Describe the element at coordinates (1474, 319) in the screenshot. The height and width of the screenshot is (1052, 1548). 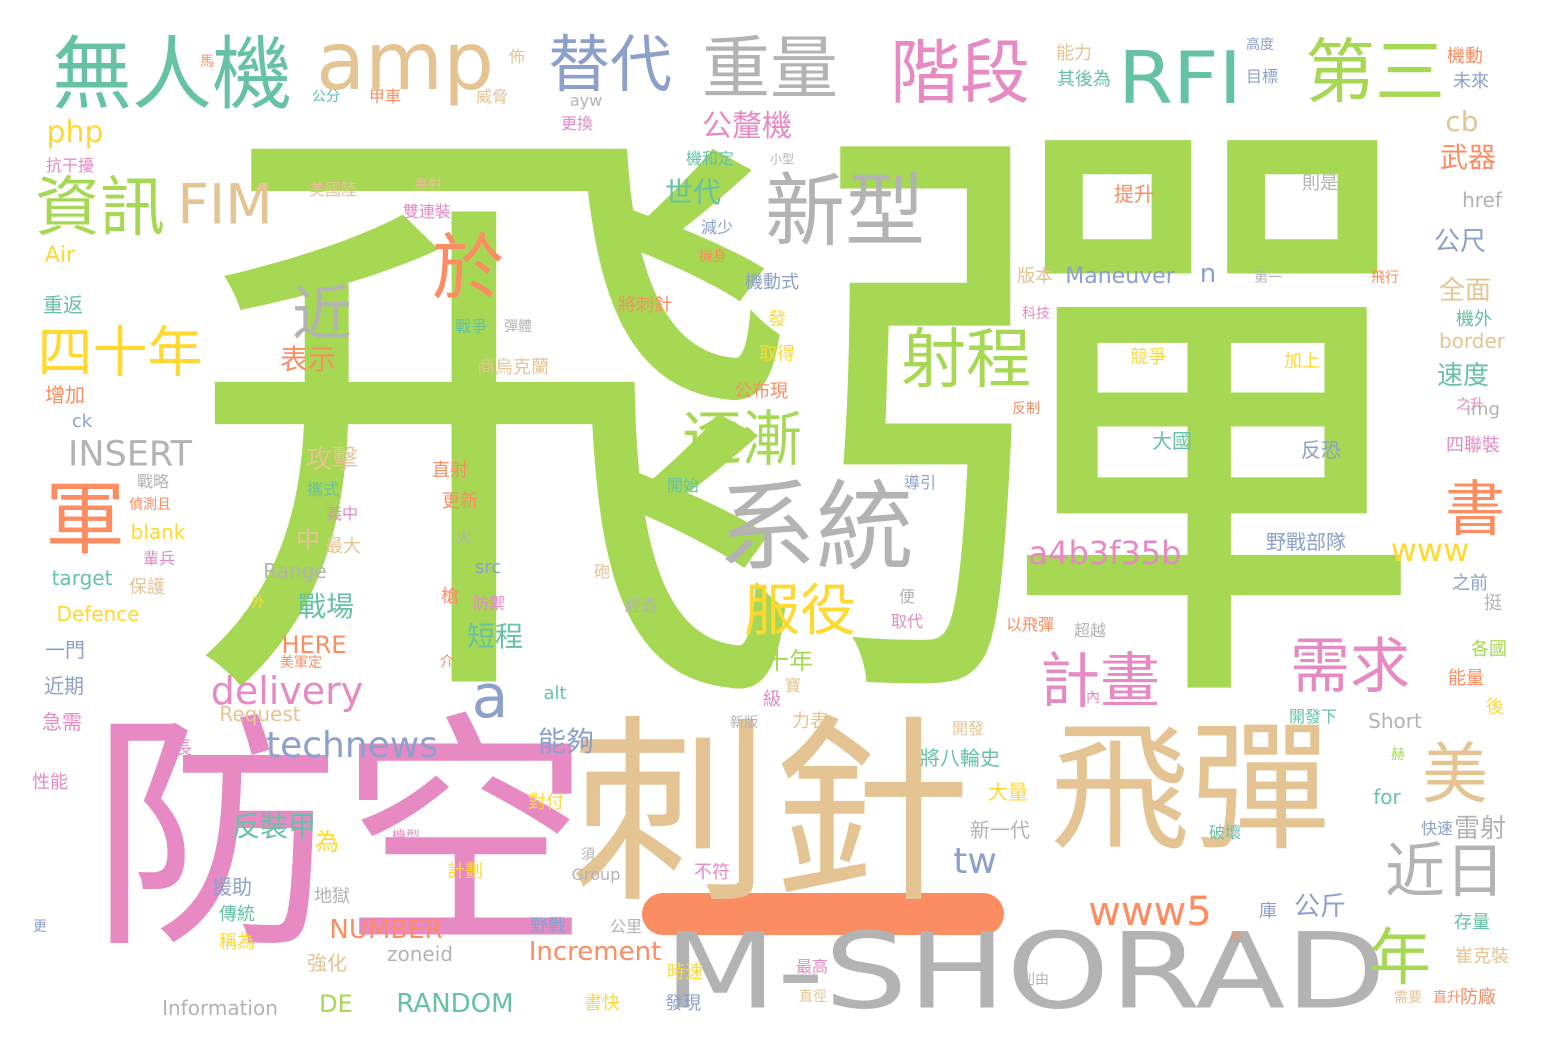
I see `word: 機外` at that location.